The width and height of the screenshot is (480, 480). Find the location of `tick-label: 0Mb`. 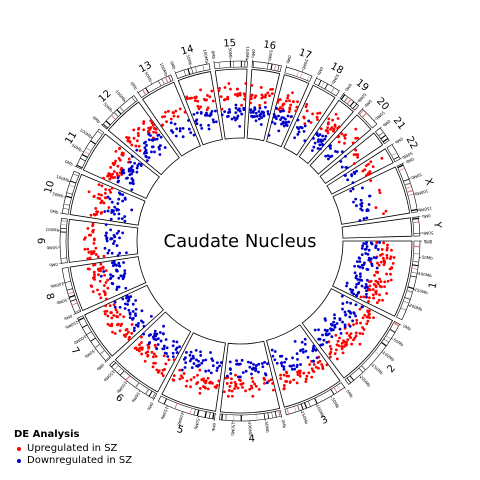

tick-label: 0Mb is located at coordinates (173, 65).